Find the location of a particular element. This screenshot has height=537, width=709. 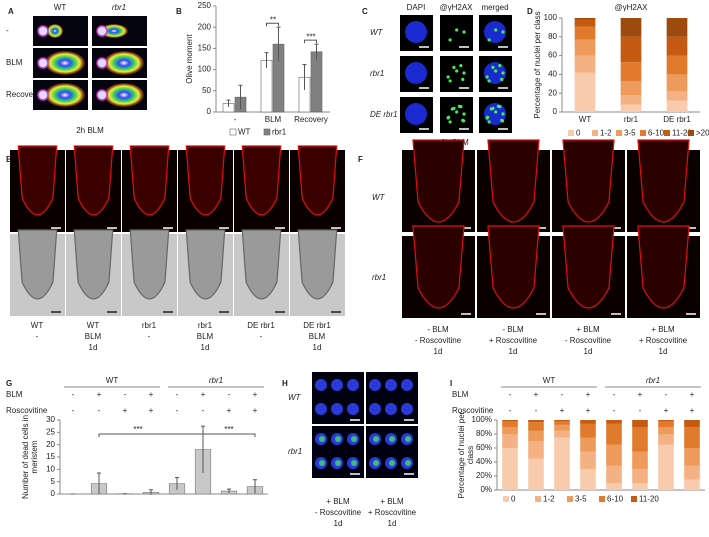

y-tick-label: 5 is located at coordinates (53, 481).